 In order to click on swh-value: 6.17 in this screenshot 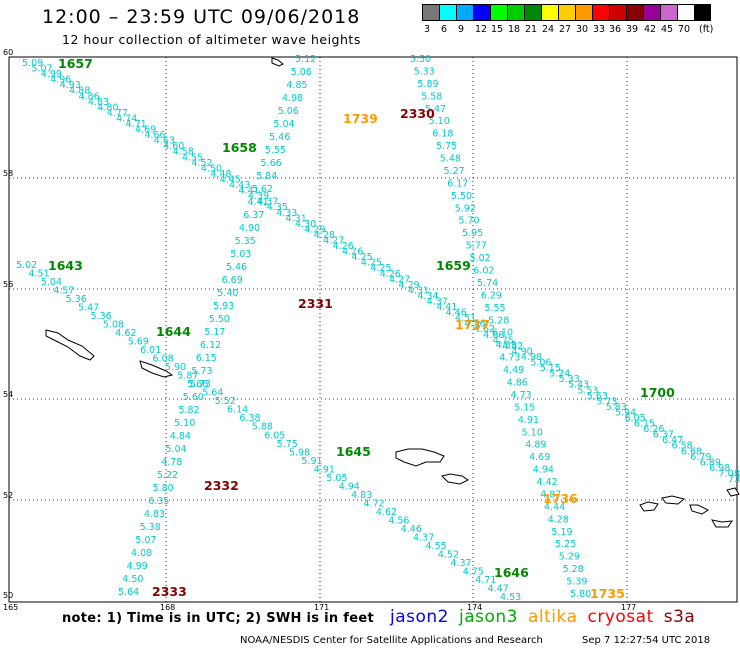, I will do `click(457, 183)`.